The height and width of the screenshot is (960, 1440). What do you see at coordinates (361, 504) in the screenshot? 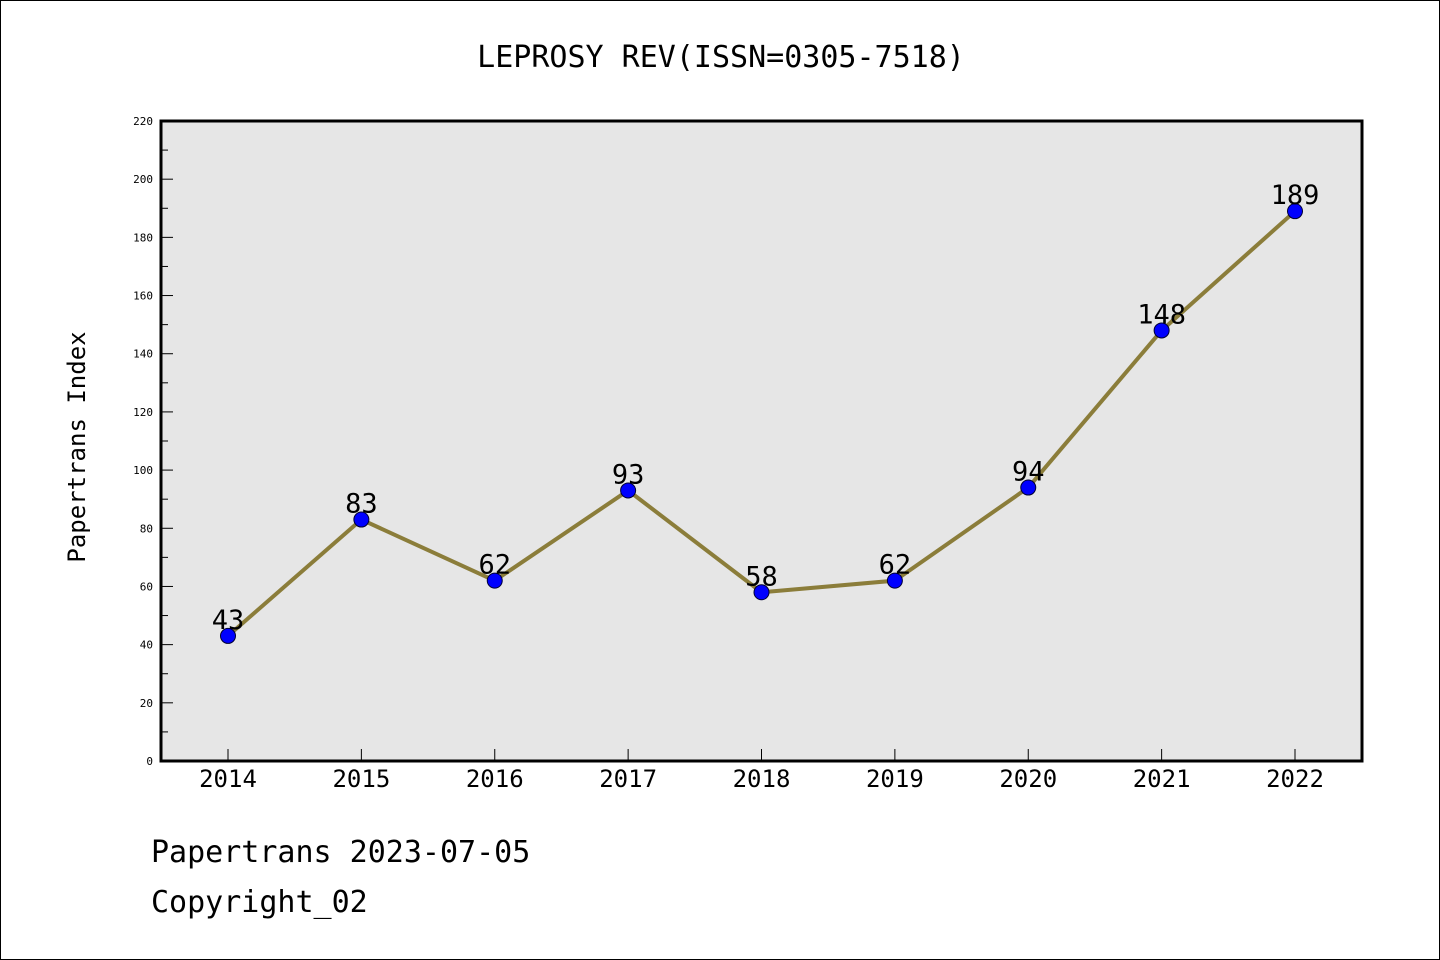
I see `data-label: 83` at bounding box center [361, 504].